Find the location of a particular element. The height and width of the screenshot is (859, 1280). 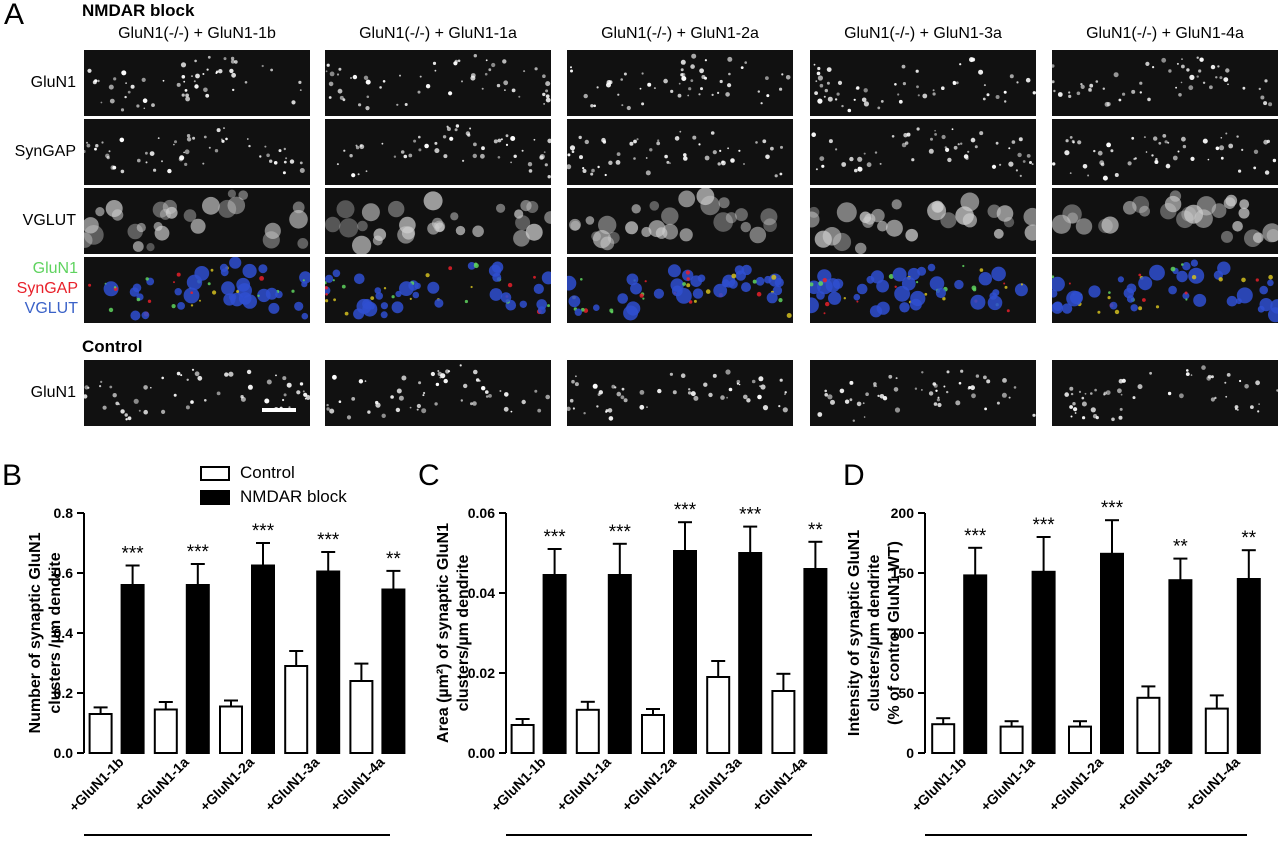

column-title-3: GluN1(-/-) + GluN1-2a is located at coordinates (680, 33).